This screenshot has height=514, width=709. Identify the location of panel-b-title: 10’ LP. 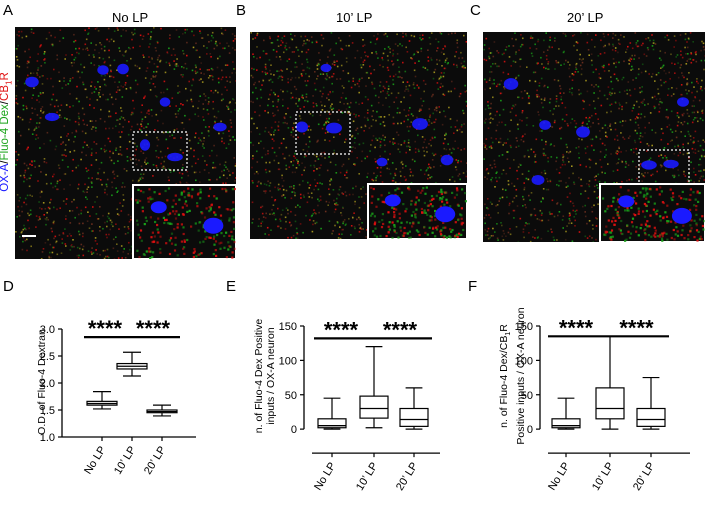
(354, 17).